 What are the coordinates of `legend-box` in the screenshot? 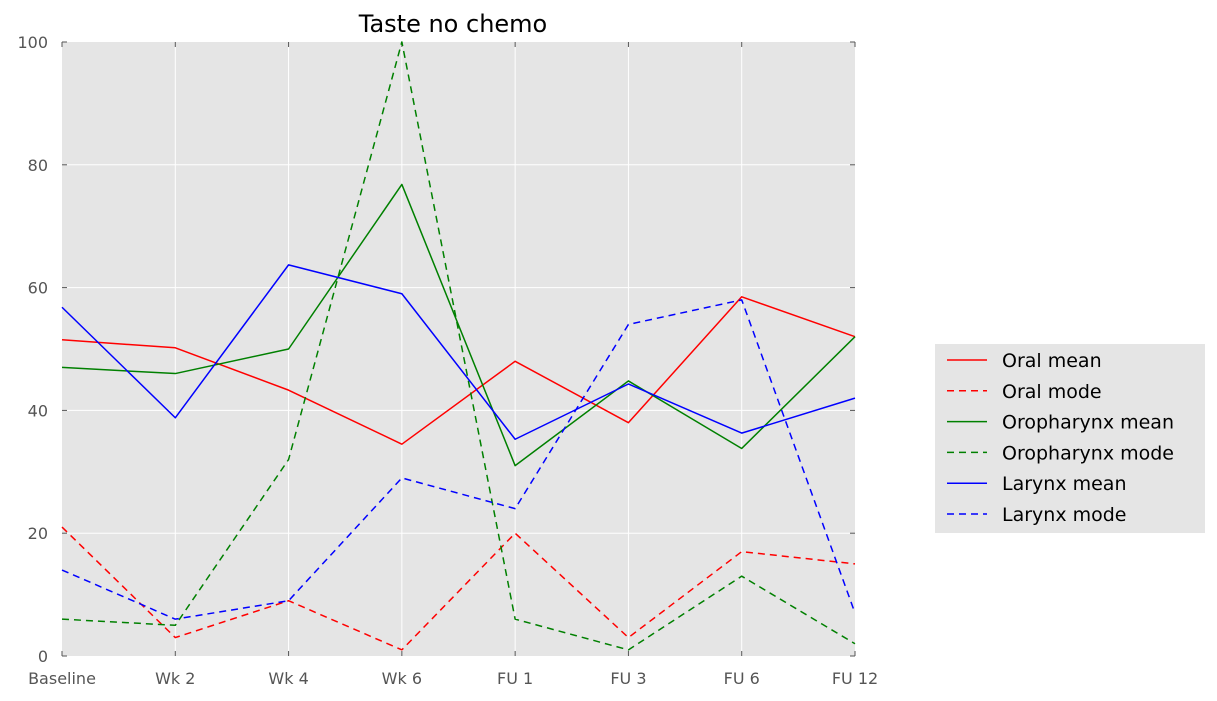 It's located at (1070, 438).